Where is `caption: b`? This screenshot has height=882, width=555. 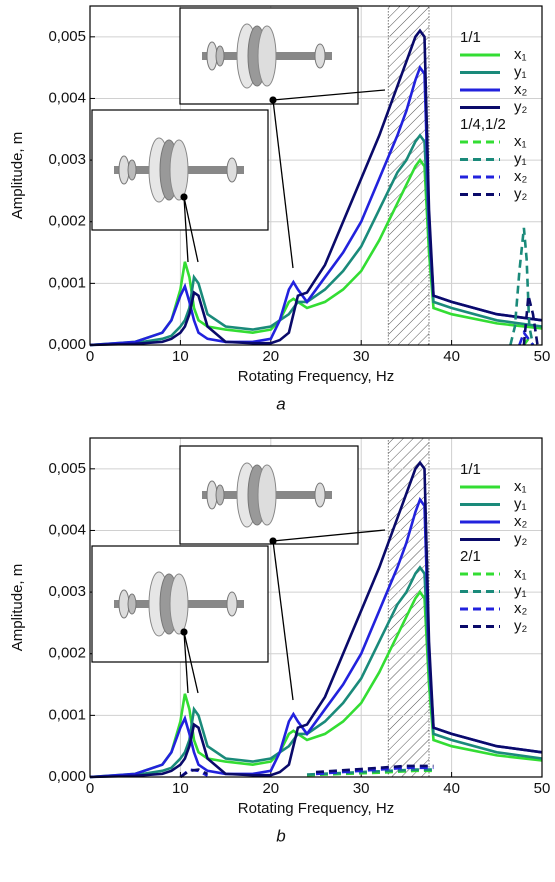 caption: b is located at coordinates (280, 835).